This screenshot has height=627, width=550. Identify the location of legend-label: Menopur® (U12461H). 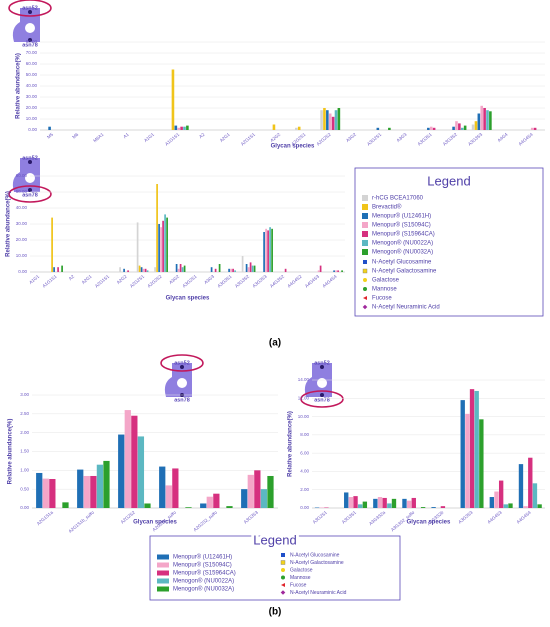
(401, 216).